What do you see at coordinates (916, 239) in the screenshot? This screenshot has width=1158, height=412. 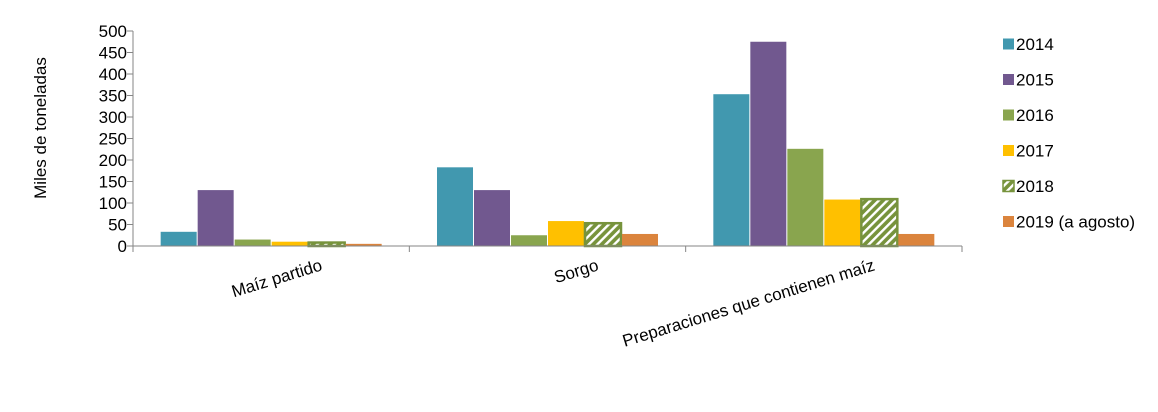 I see `bar-2019-a-agosto--cat2` at bounding box center [916, 239].